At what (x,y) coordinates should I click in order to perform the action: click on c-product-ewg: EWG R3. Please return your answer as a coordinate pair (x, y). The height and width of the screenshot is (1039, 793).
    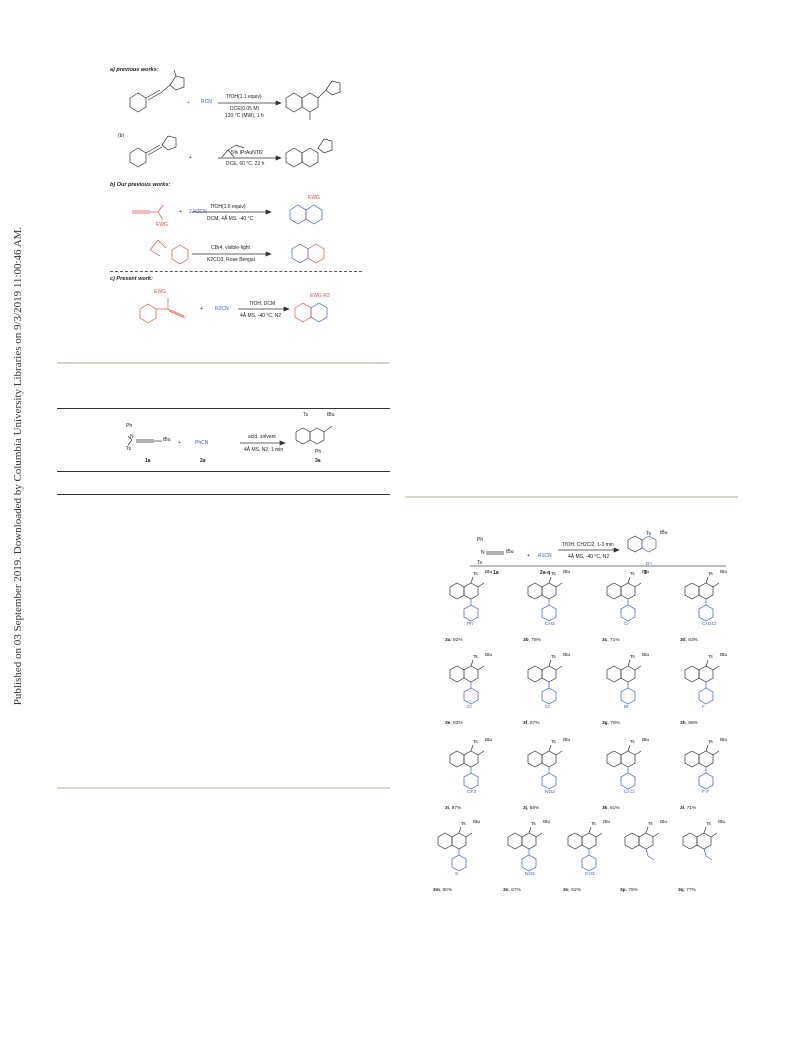
    Looking at the image, I should click on (320, 296).